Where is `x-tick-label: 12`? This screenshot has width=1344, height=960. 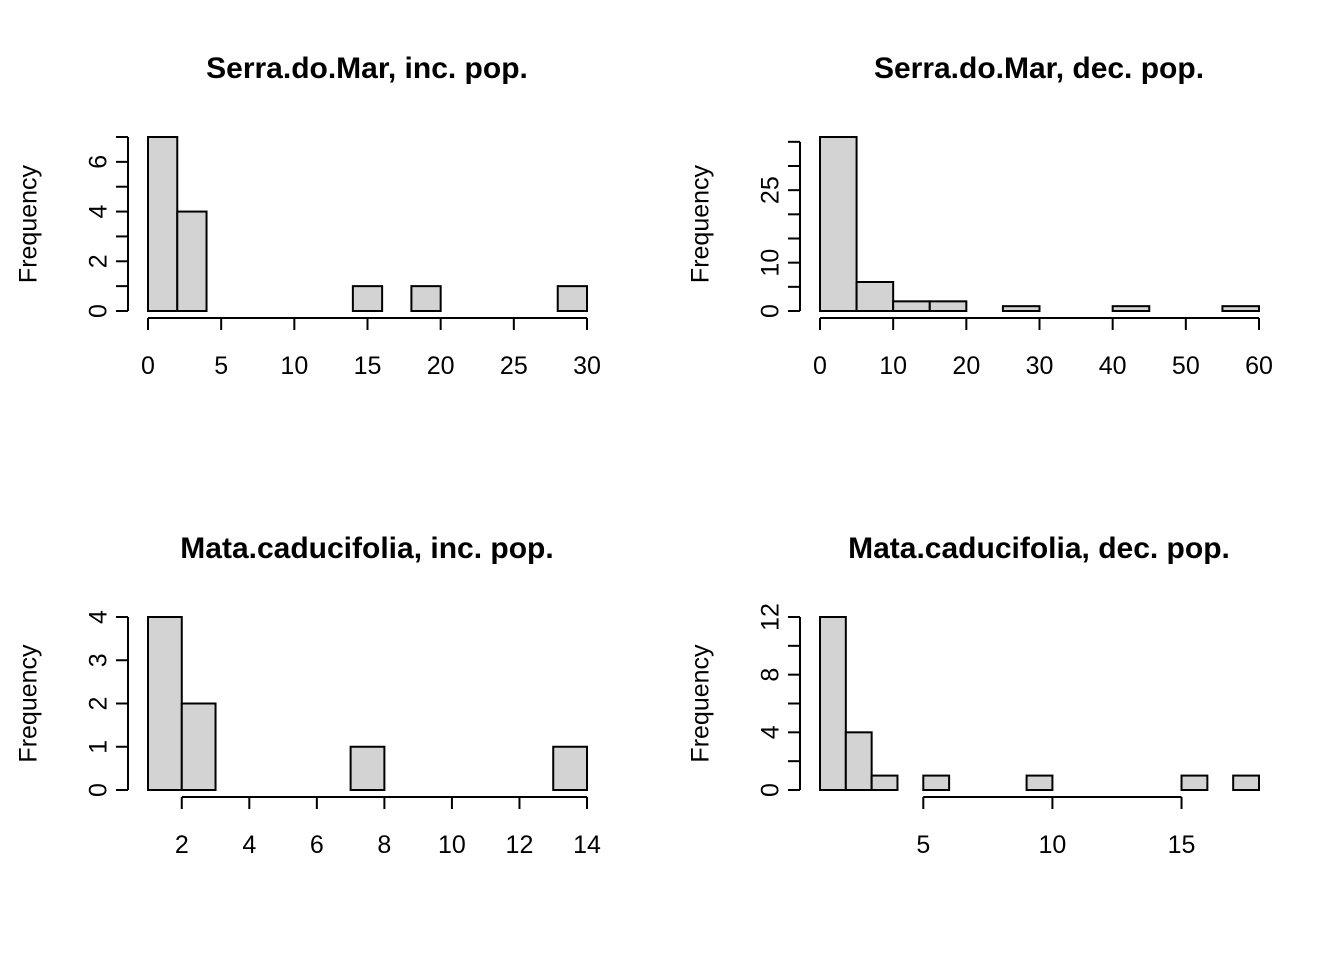 x-tick-label: 12 is located at coordinates (520, 845).